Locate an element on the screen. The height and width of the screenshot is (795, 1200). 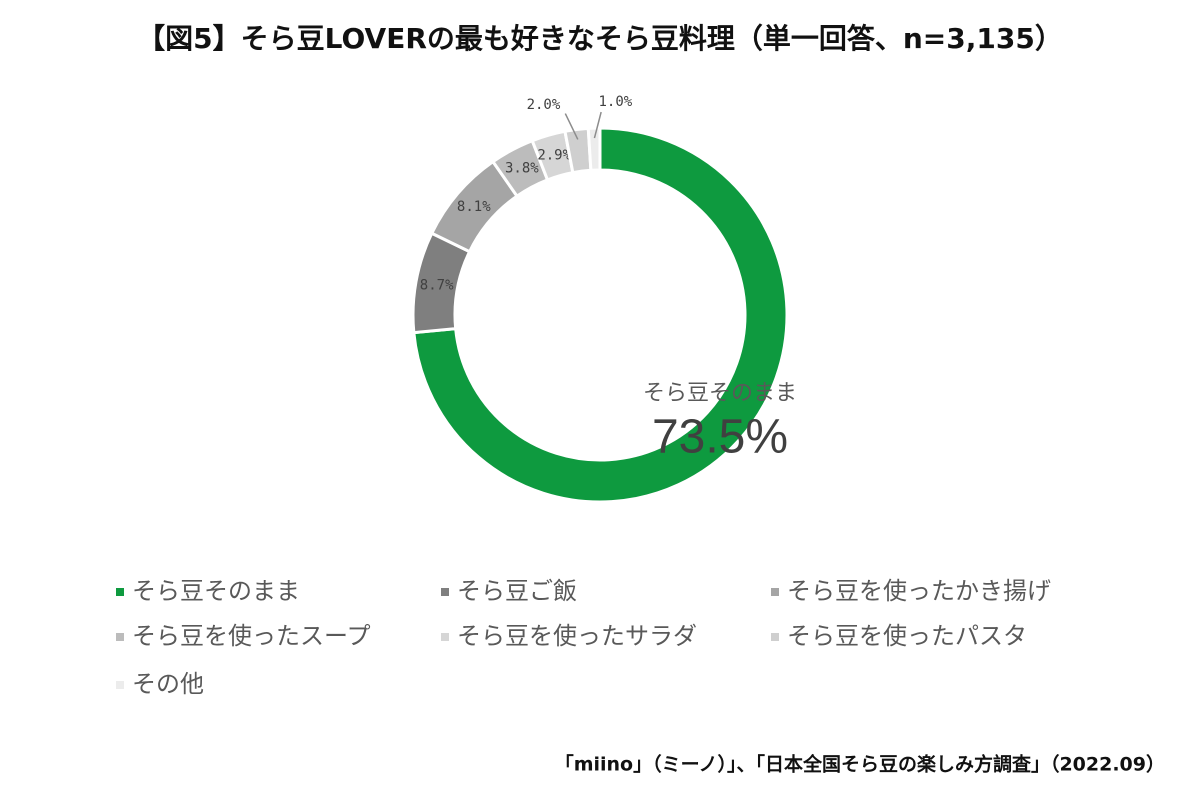
slice-value-label: 2.9% is located at coordinates (554, 155).